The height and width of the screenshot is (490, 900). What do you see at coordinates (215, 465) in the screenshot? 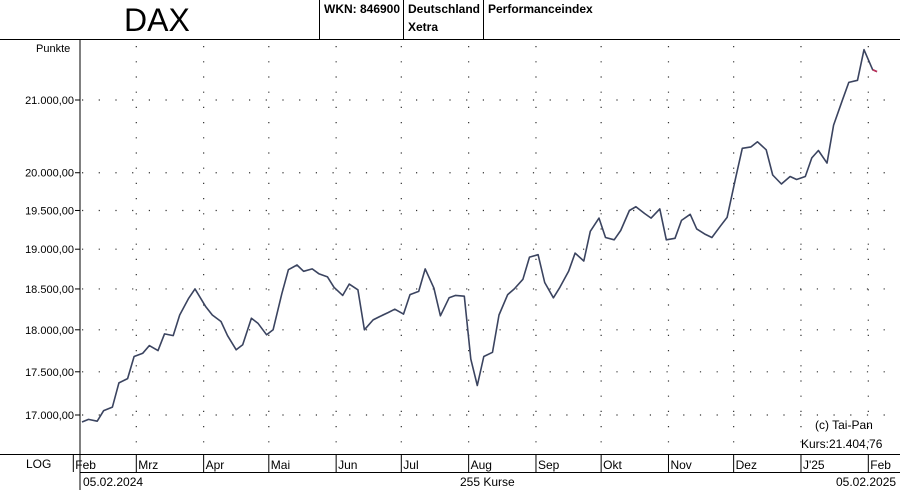
I see `month-label: Apr` at bounding box center [215, 465].